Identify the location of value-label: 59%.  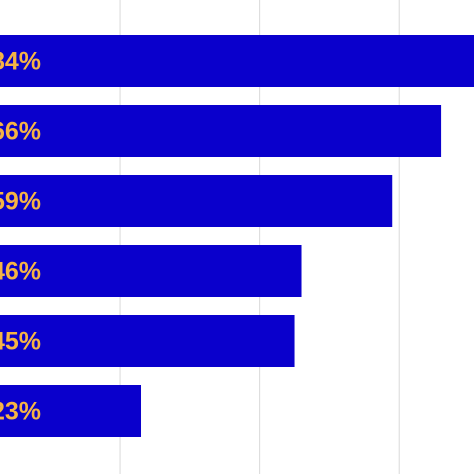
(20, 202).